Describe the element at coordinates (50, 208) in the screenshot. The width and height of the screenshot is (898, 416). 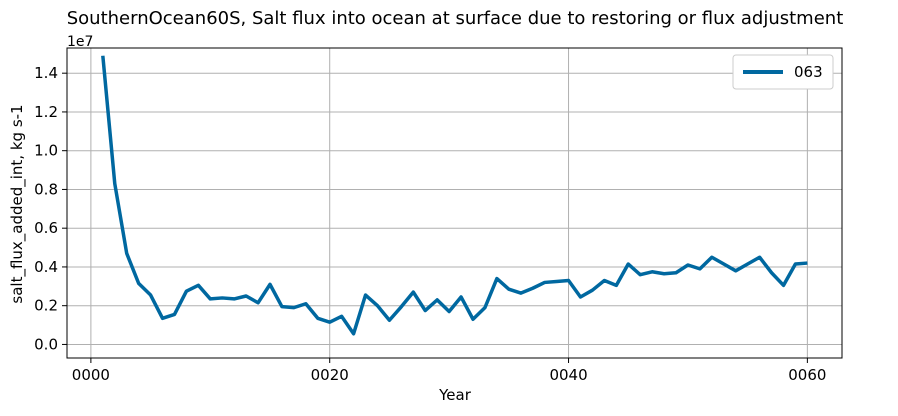
I see `y-axis-ticks: 0.0 0.2 0.4 0.6 0.8 1.0 1.2 1.4` at that location.